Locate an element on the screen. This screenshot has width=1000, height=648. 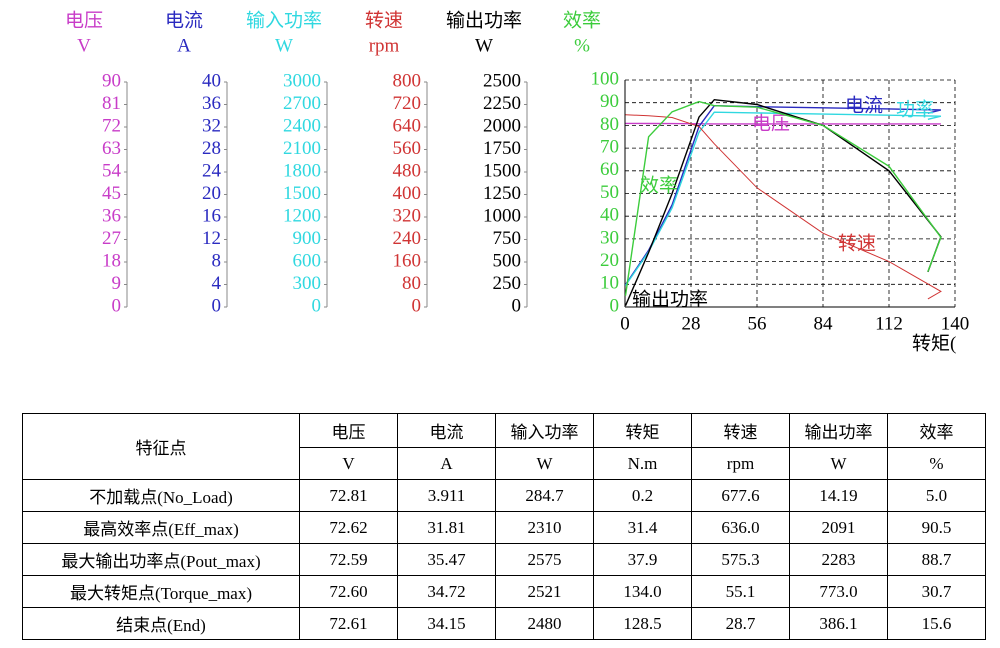
unit-header: V is located at coordinates (348, 463).